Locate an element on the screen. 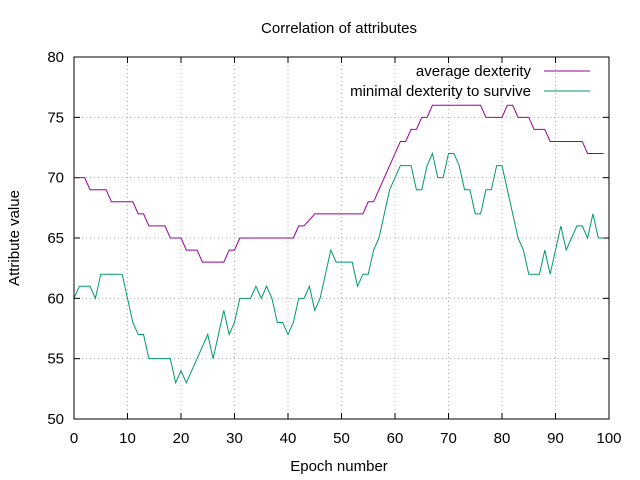 The width and height of the screenshot is (640, 480). legend-label: minimal dexterity to survive is located at coordinates (440, 91).